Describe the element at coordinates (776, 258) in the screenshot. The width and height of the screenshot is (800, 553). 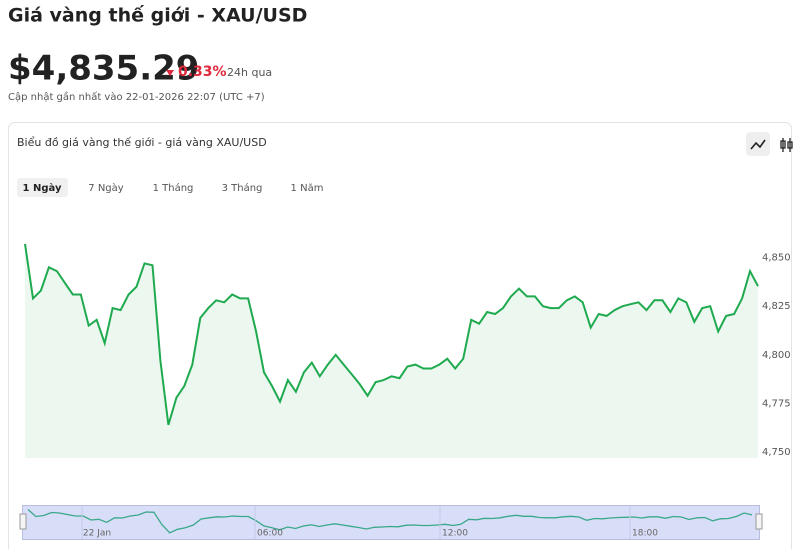
I see `y-tick-label: 4,850` at that location.